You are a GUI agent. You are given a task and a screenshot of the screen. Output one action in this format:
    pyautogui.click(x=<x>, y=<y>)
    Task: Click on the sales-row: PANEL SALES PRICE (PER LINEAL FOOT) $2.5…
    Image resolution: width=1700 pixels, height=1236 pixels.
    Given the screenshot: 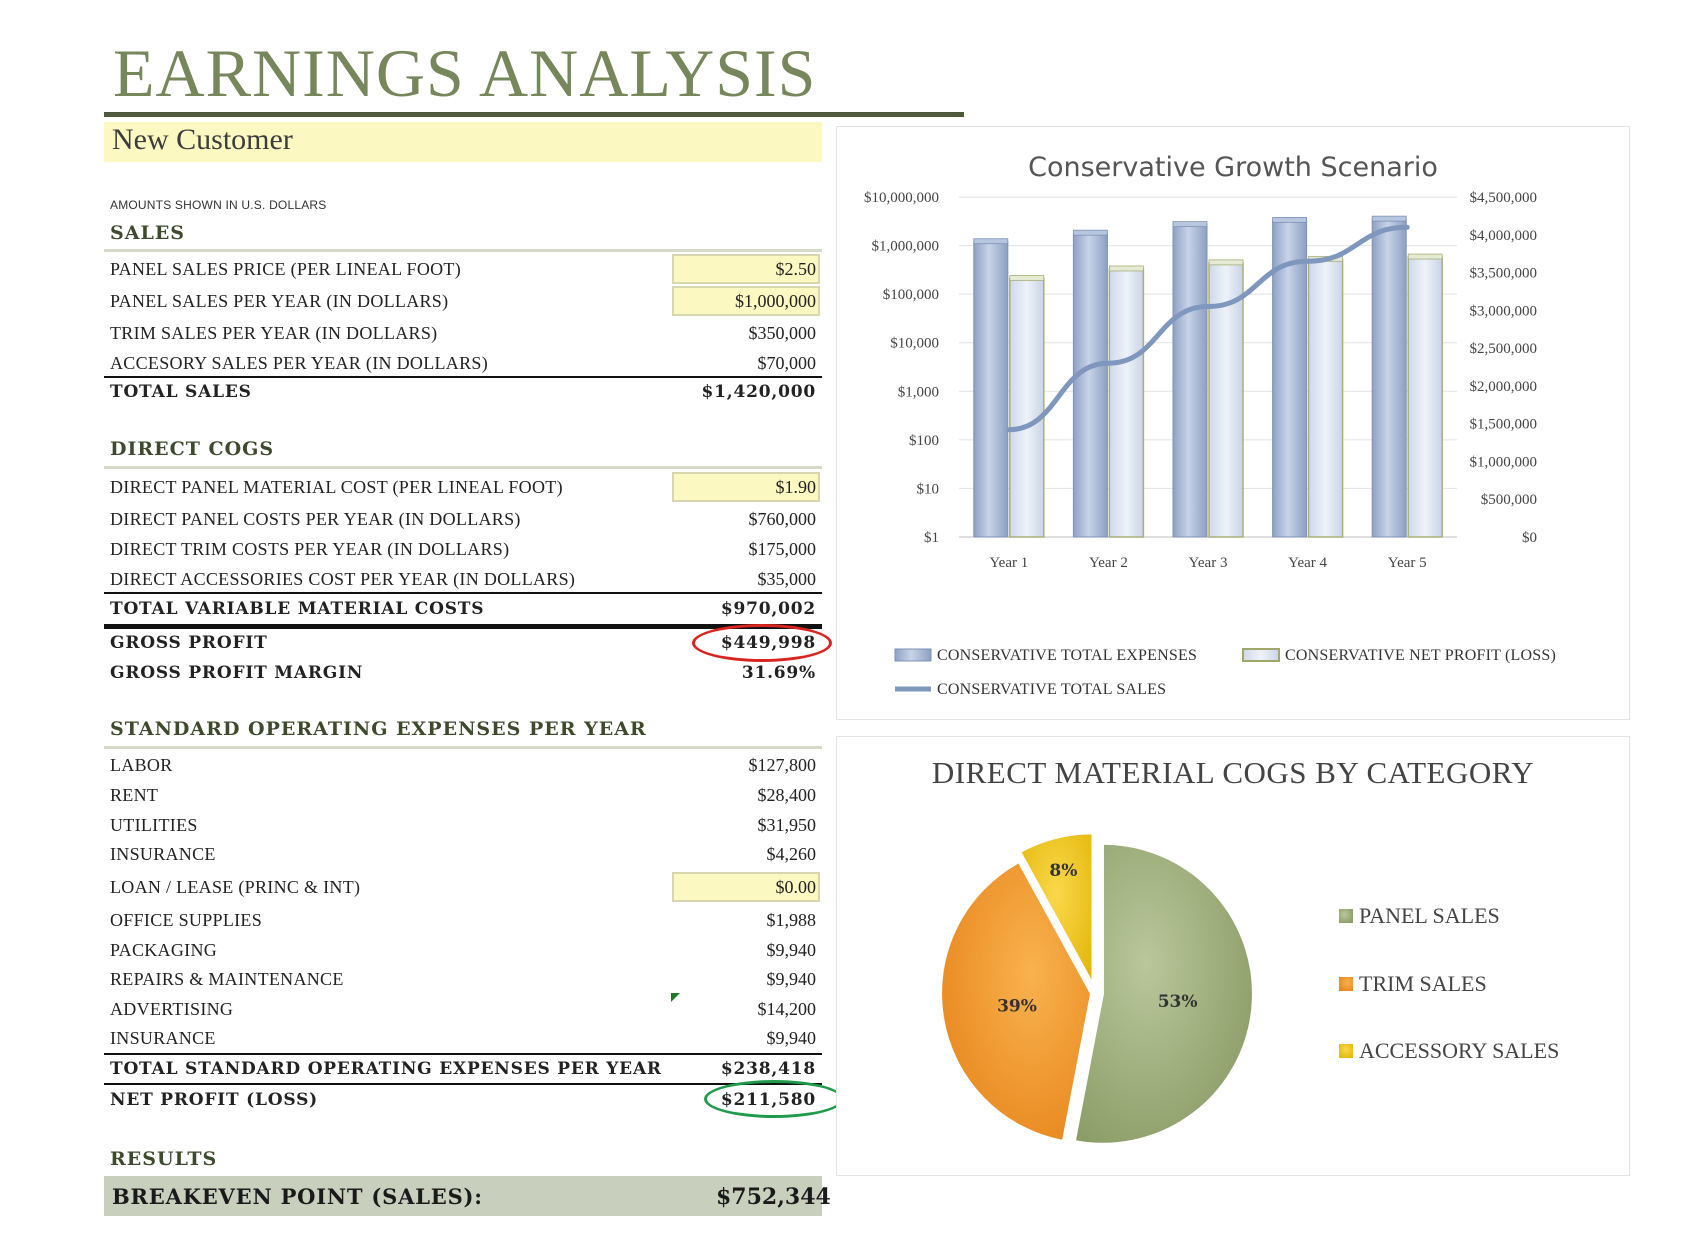 What is the action you would take?
    pyautogui.click(x=463, y=269)
    